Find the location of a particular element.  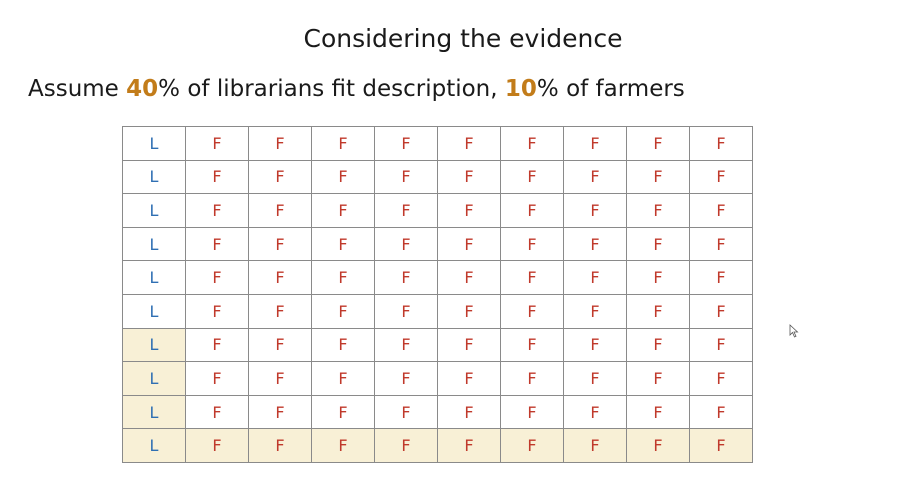

mouse-cursor-icon is located at coordinates (794, 331).